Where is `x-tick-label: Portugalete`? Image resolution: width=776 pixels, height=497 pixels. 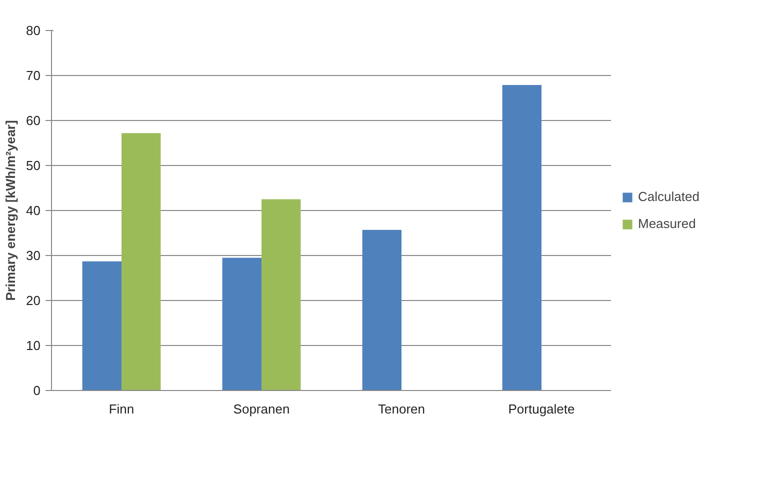 x-tick-label: Portugalete is located at coordinates (541, 409).